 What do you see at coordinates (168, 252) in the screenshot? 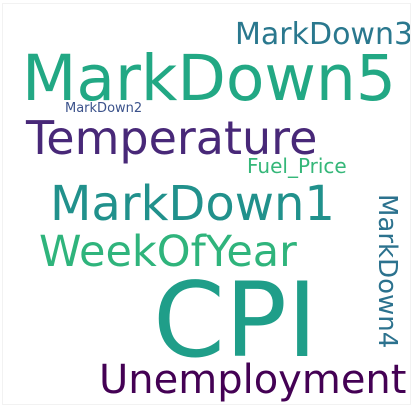
I see `word-weekofyear: WeekOfYear` at bounding box center [168, 252].